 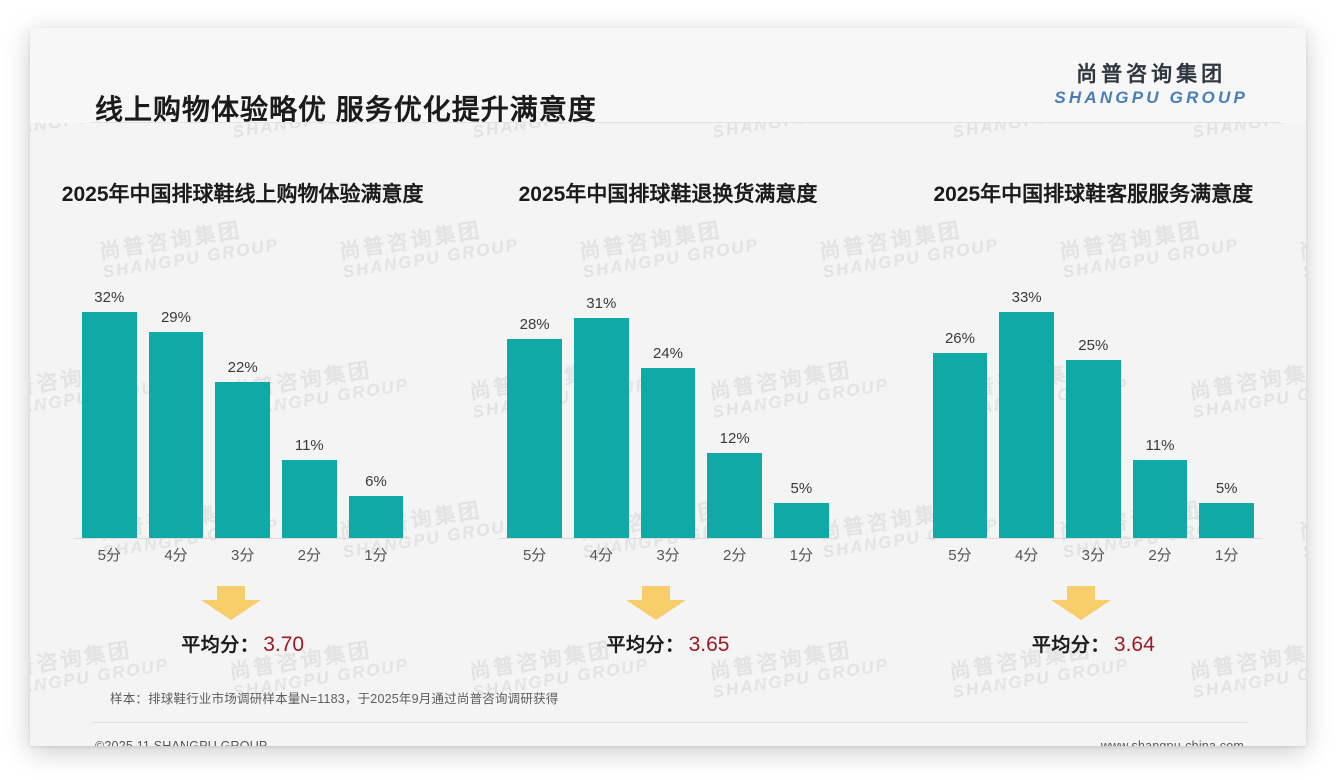 I want to click on bar-group: 26% 33% 25% 11% 5%, so click(x=1093, y=414).